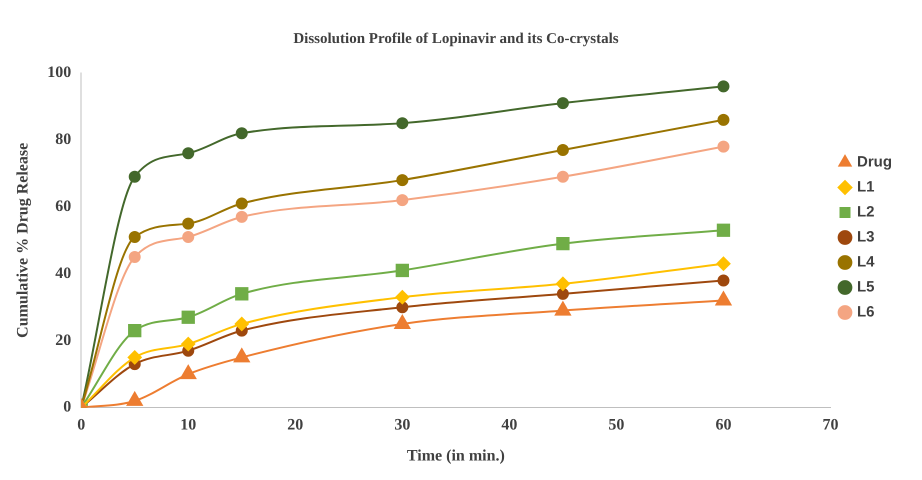 Image resolution: width=922 pixels, height=480 pixels. I want to click on legend-label: L5, so click(866, 287).